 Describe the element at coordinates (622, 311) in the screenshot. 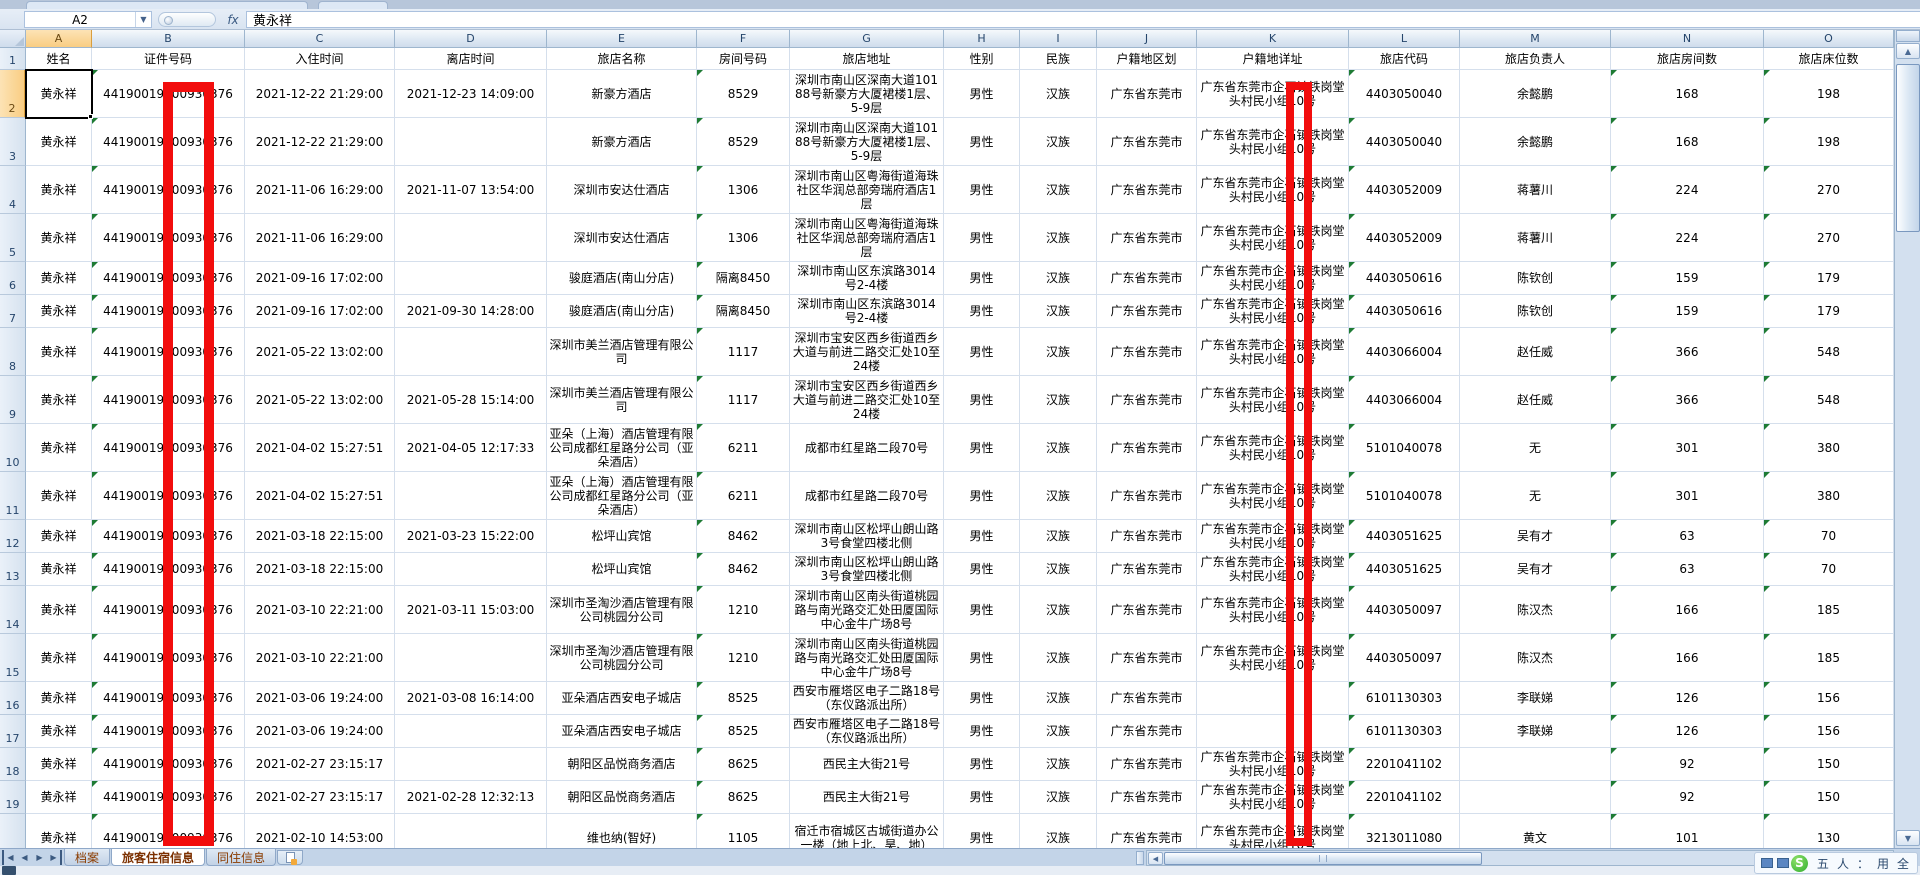

I see `cell-E7: 骏庭酒店(南山分店)` at that location.